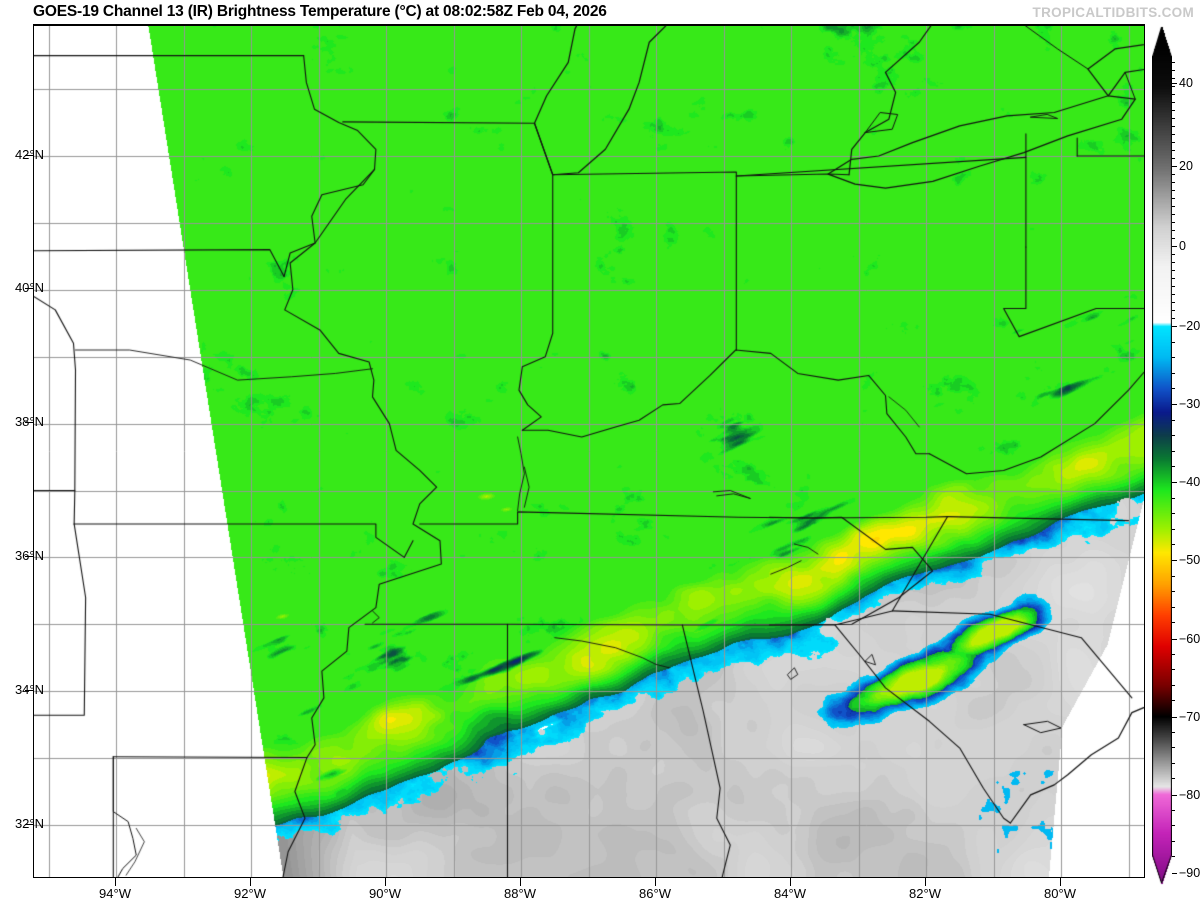 This screenshot has height=906, width=1200. Describe the element at coordinates (1189, 873) in the screenshot. I see `colorbar-label--90: −90` at that location.